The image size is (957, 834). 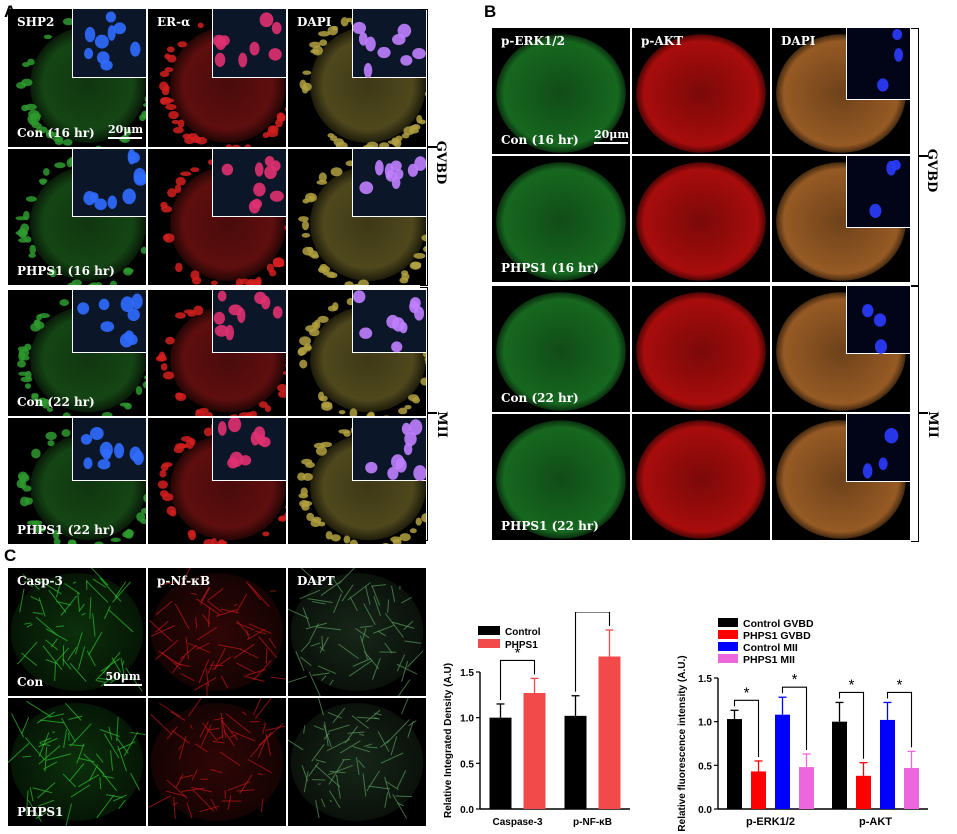 What do you see at coordinates (770, 822) in the screenshot?
I see `category-label: p-ERK1/2` at bounding box center [770, 822].